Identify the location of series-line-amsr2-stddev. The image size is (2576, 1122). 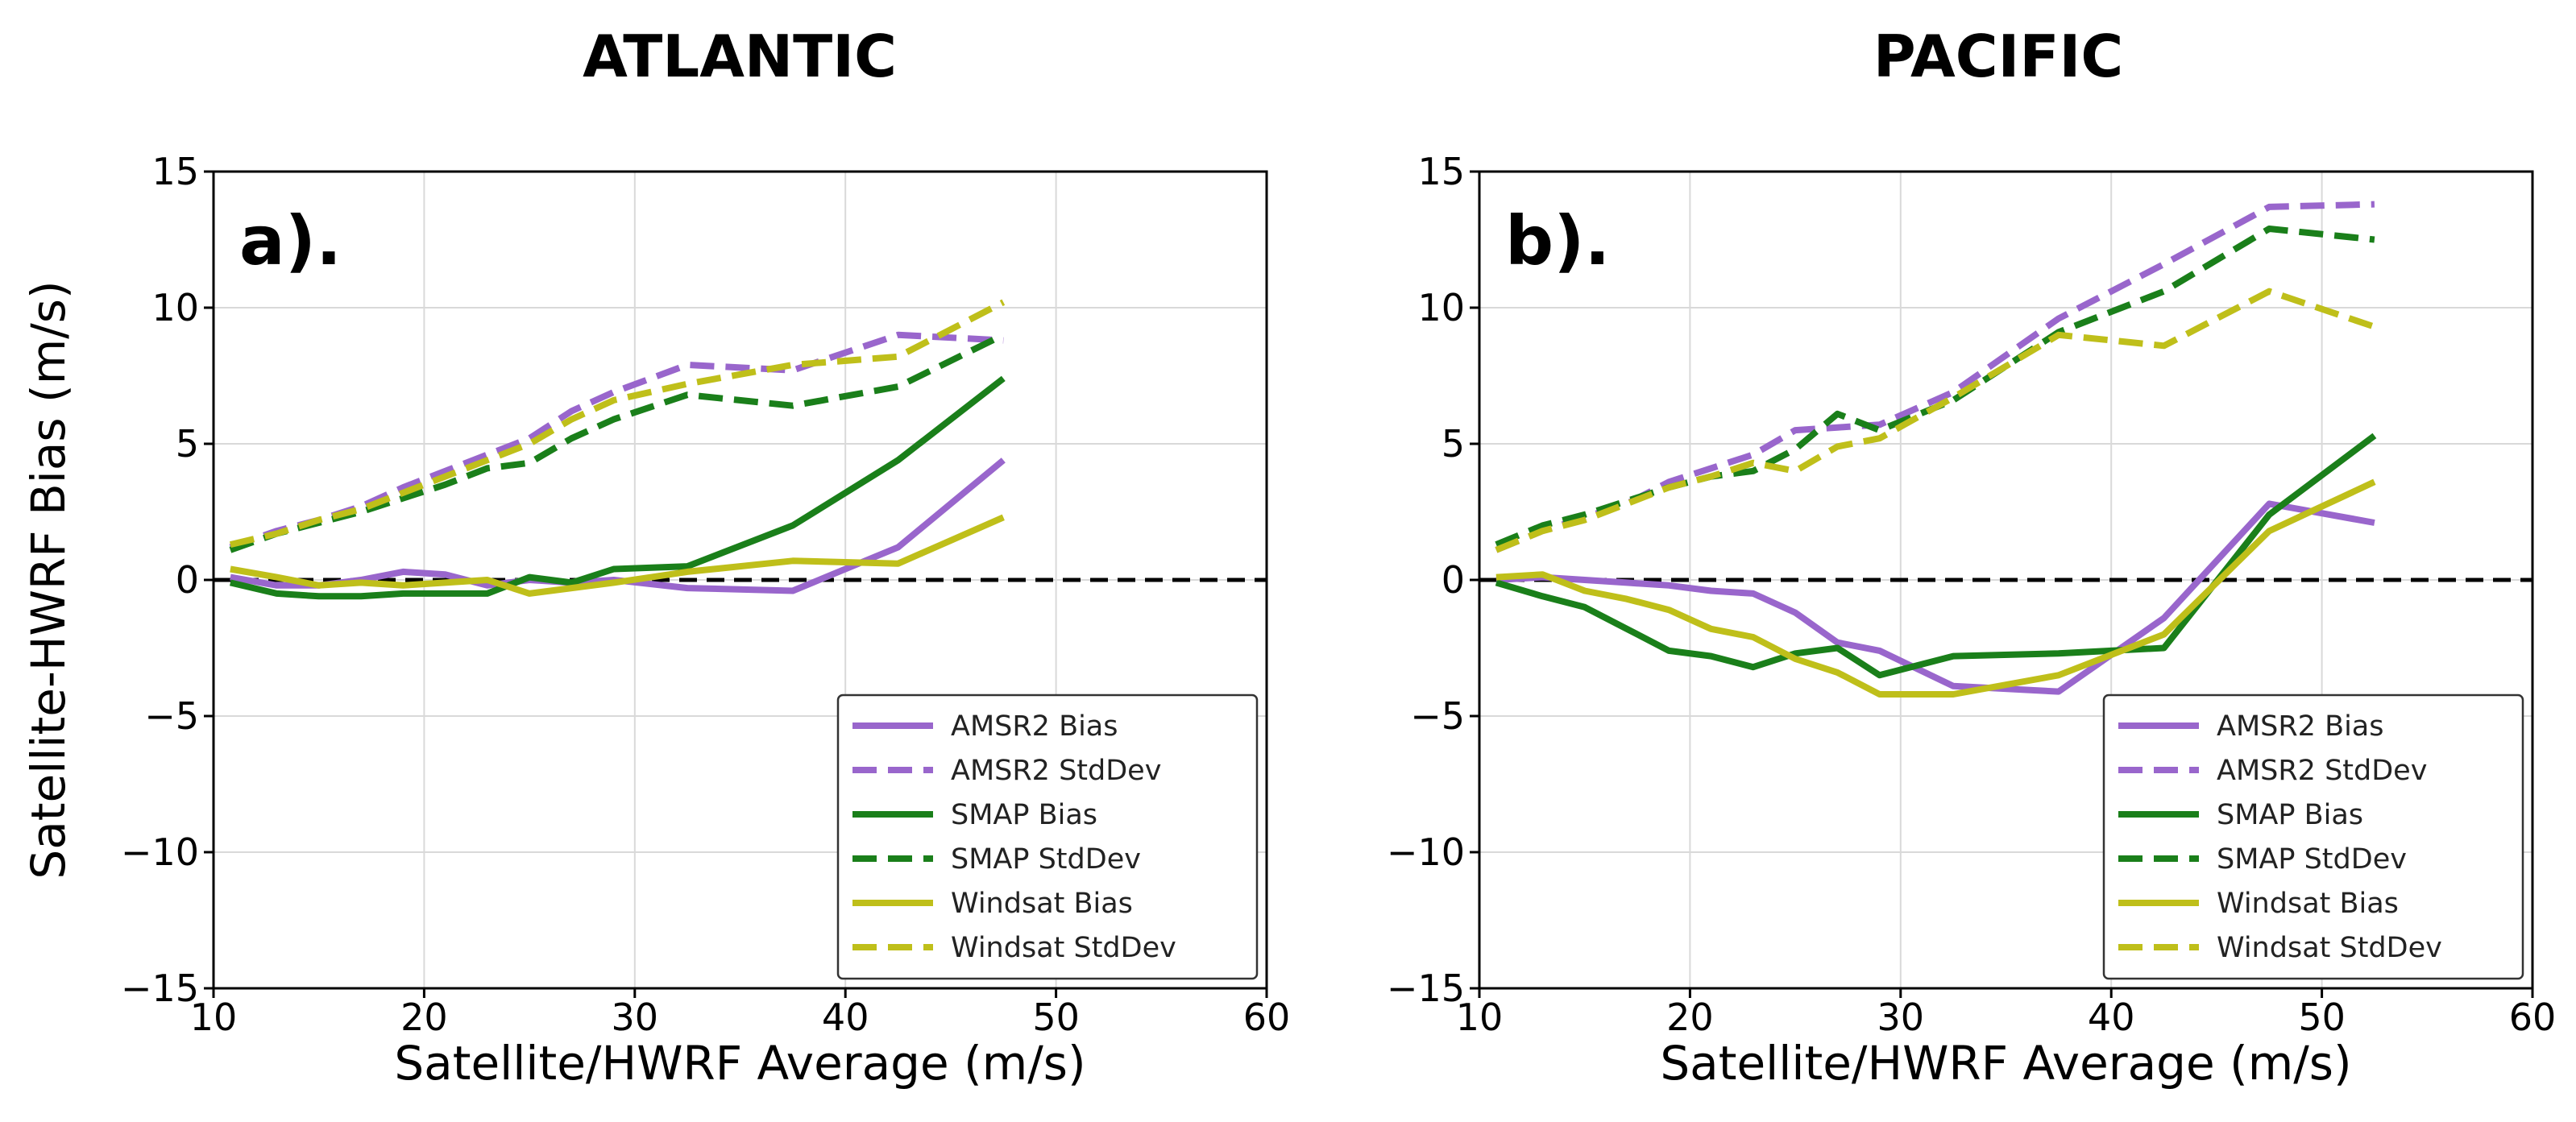
(1935, 377).